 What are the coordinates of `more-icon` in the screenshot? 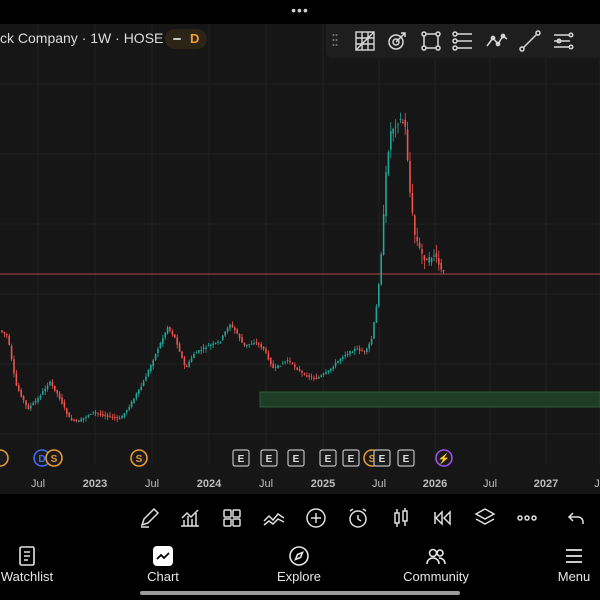 It's located at (527, 518).